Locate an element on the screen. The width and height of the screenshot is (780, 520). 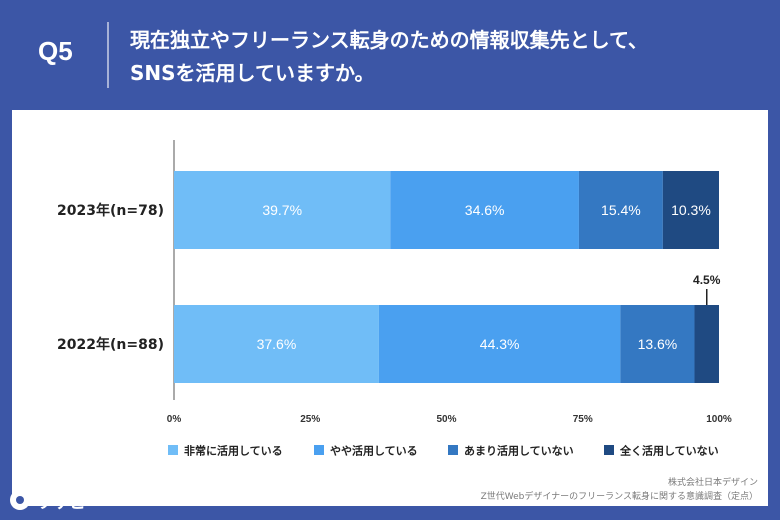
x-tick-label-0: 0% is located at coordinates (174, 419).